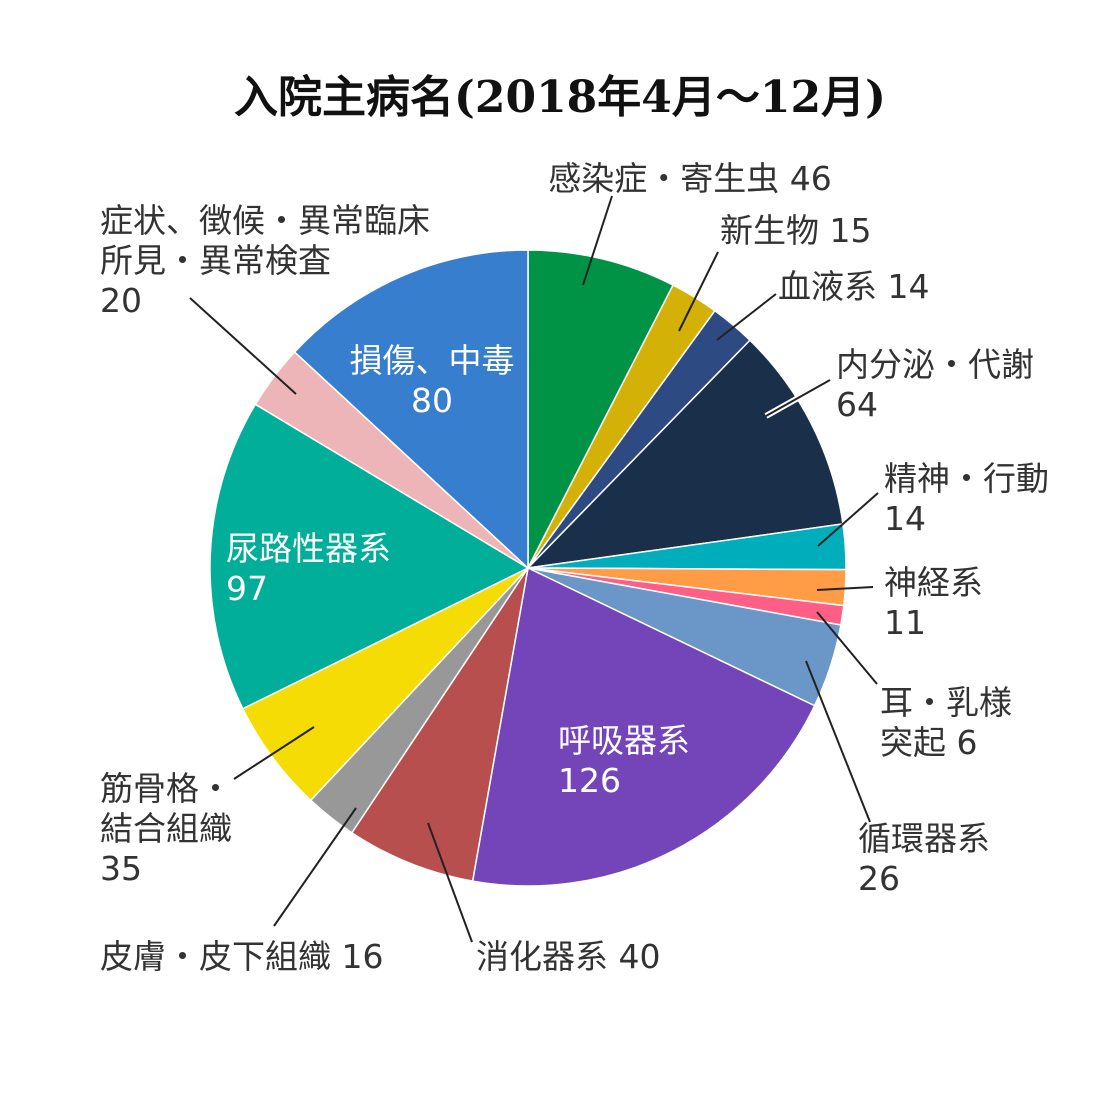  I want to click on slice-label-13: 尿路性器系 97, so click(308, 568).